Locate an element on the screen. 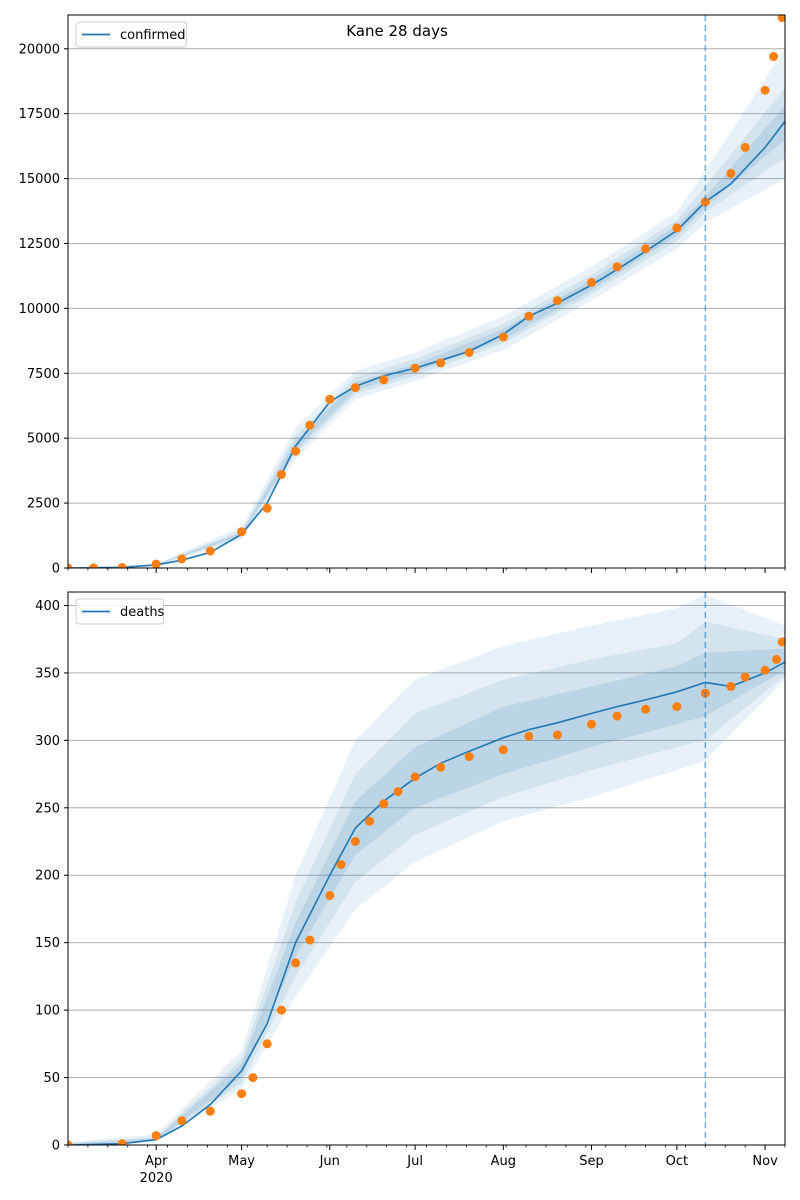 This screenshot has width=800, height=1200. legend: confirmed is located at coordinates (131, 34).